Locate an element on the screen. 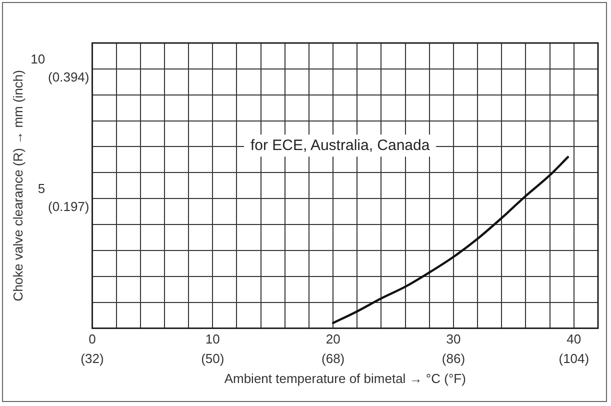 The height and width of the screenshot is (406, 611). x-axis-title: Ambient temperature of bimetal → °C (°F) is located at coordinates (345, 378).